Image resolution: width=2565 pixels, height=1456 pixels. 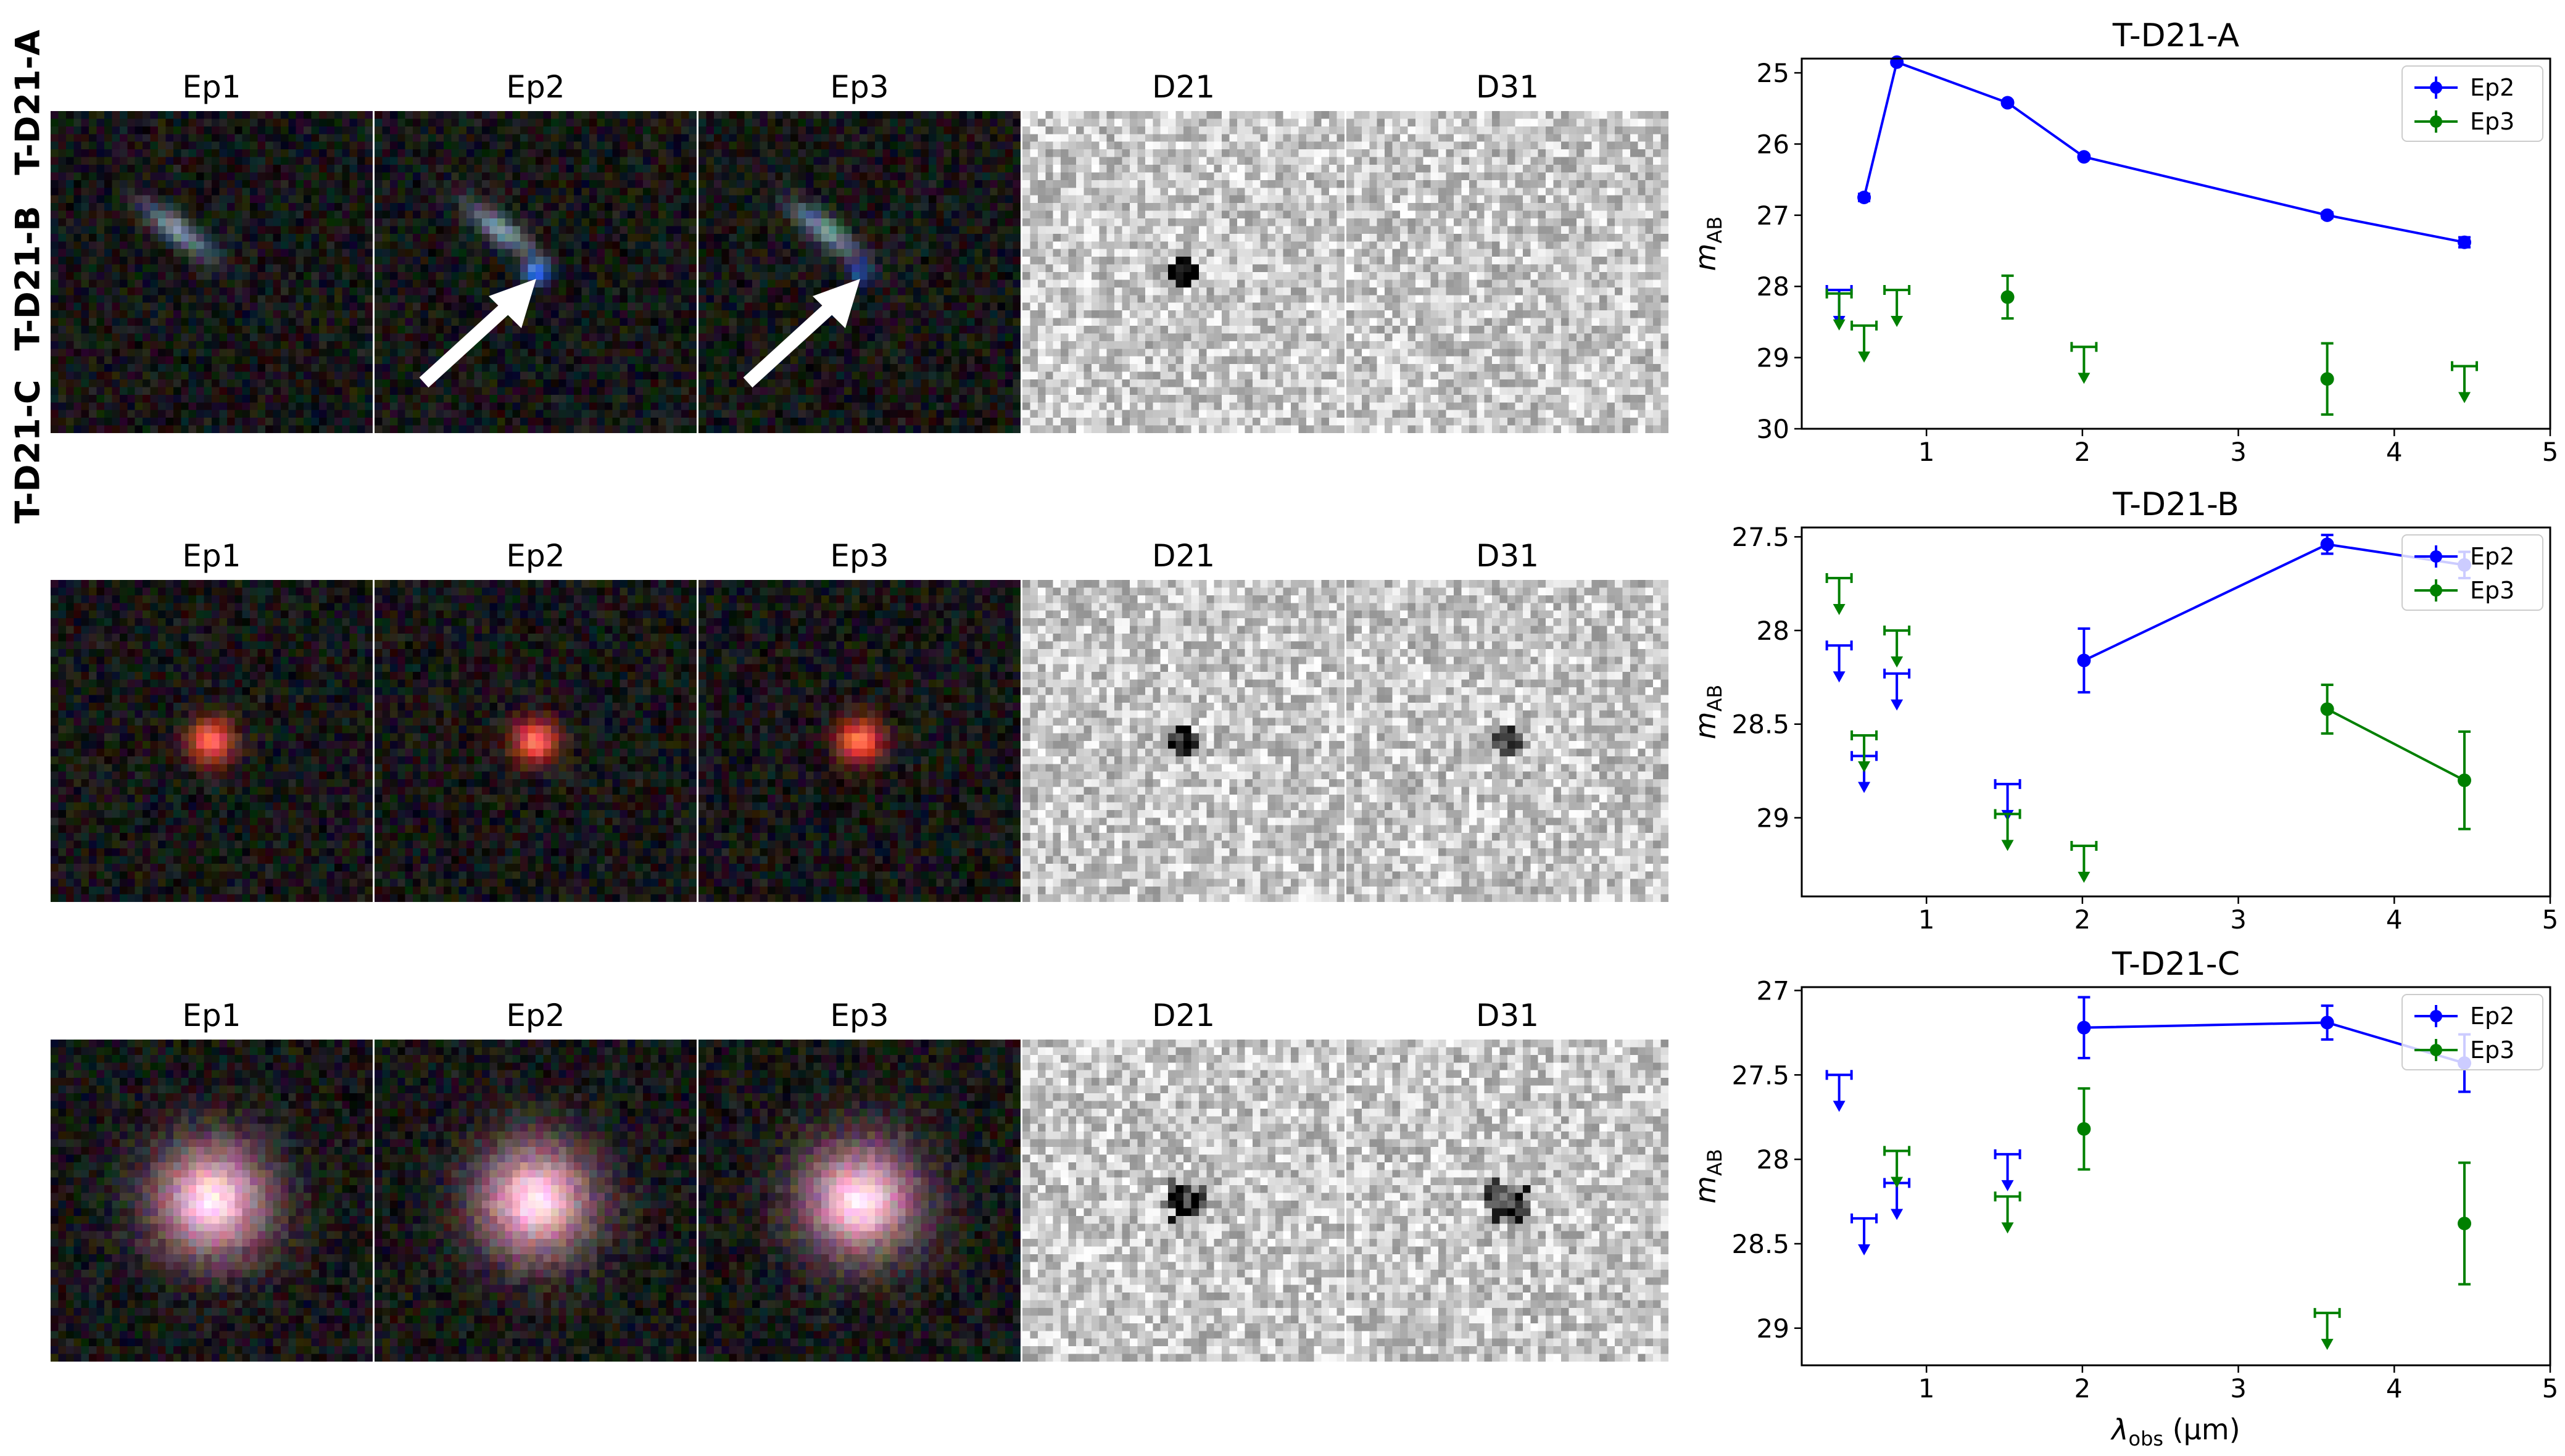 What do you see at coordinates (2492, 87) in the screenshot?
I see `legend-label: Ep2` at bounding box center [2492, 87].